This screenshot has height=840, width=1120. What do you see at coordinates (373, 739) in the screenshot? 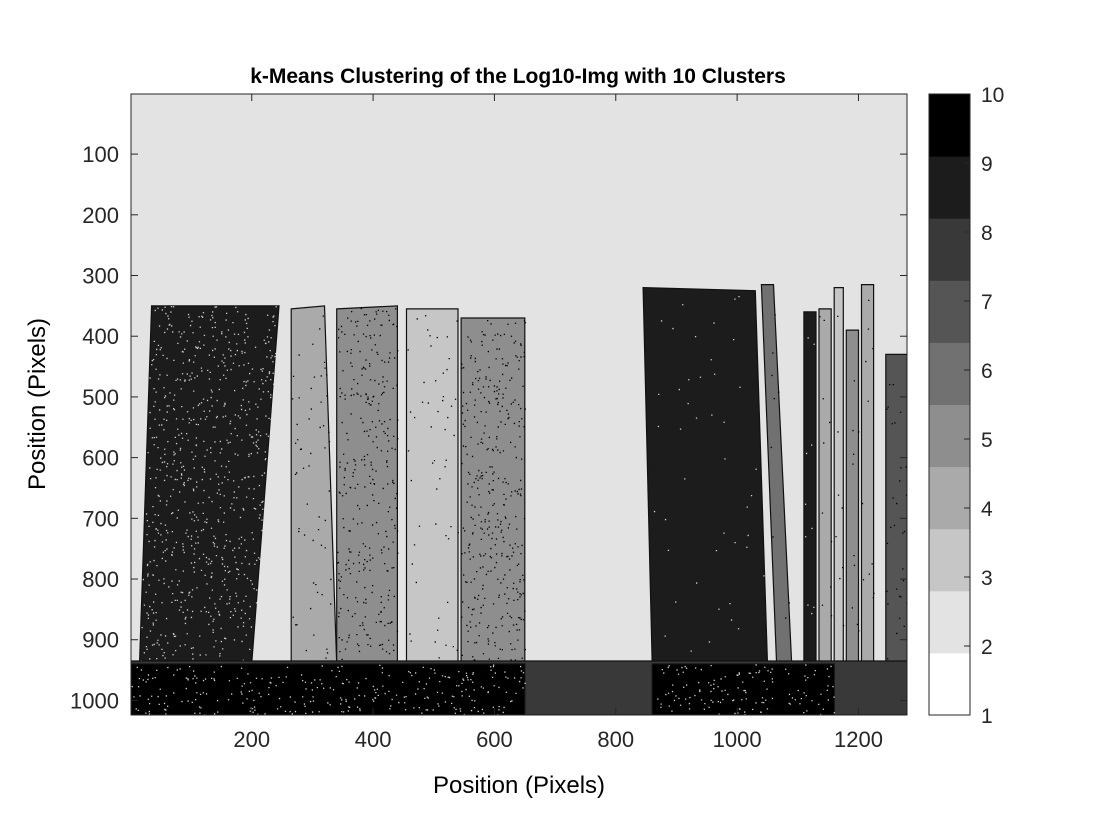
I see `x-tick-label: 400` at bounding box center [373, 739].